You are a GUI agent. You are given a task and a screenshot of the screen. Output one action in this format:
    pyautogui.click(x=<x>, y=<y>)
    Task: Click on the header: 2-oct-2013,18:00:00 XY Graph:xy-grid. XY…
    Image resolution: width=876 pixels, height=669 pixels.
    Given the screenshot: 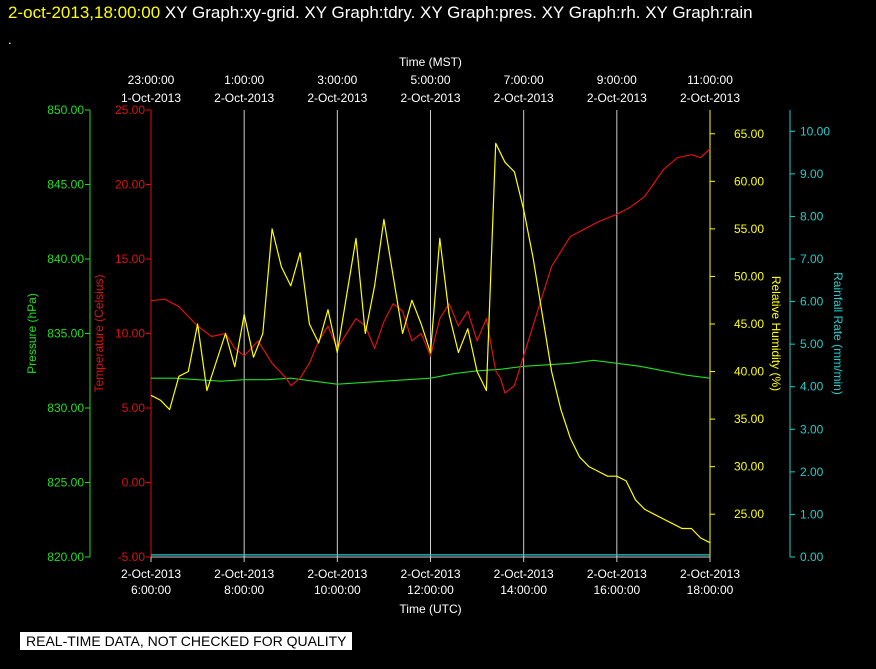 What is the action you would take?
    pyautogui.click(x=380, y=13)
    